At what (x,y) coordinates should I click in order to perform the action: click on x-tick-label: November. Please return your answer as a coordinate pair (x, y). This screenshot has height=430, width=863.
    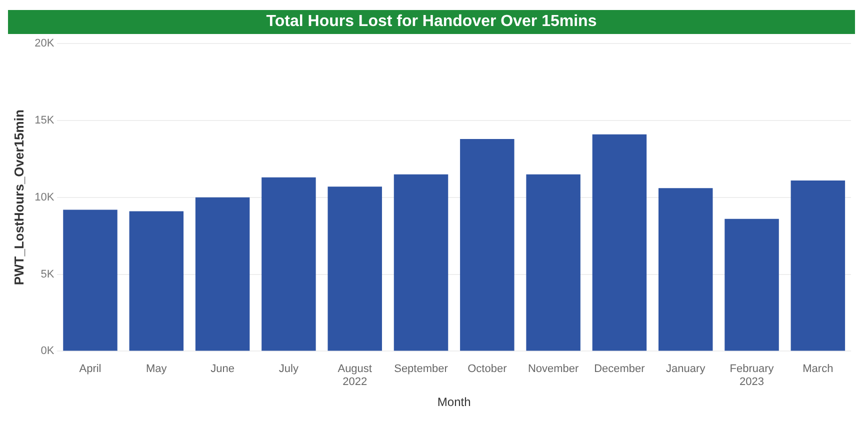
    Looking at the image, I should click on (554, 368).